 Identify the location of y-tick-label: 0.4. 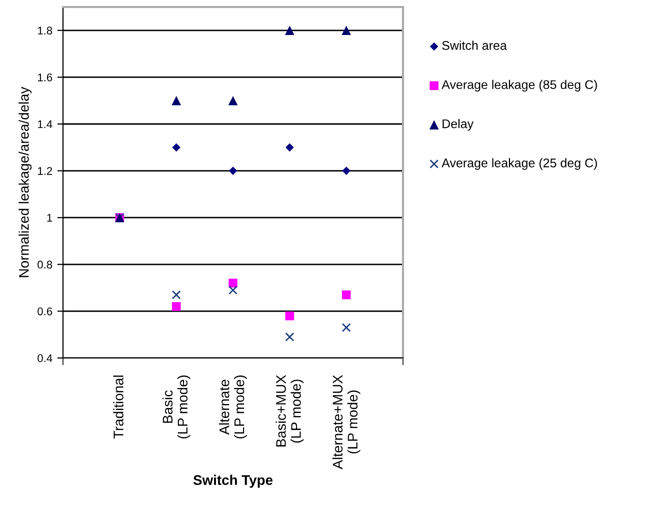
(45, 358).